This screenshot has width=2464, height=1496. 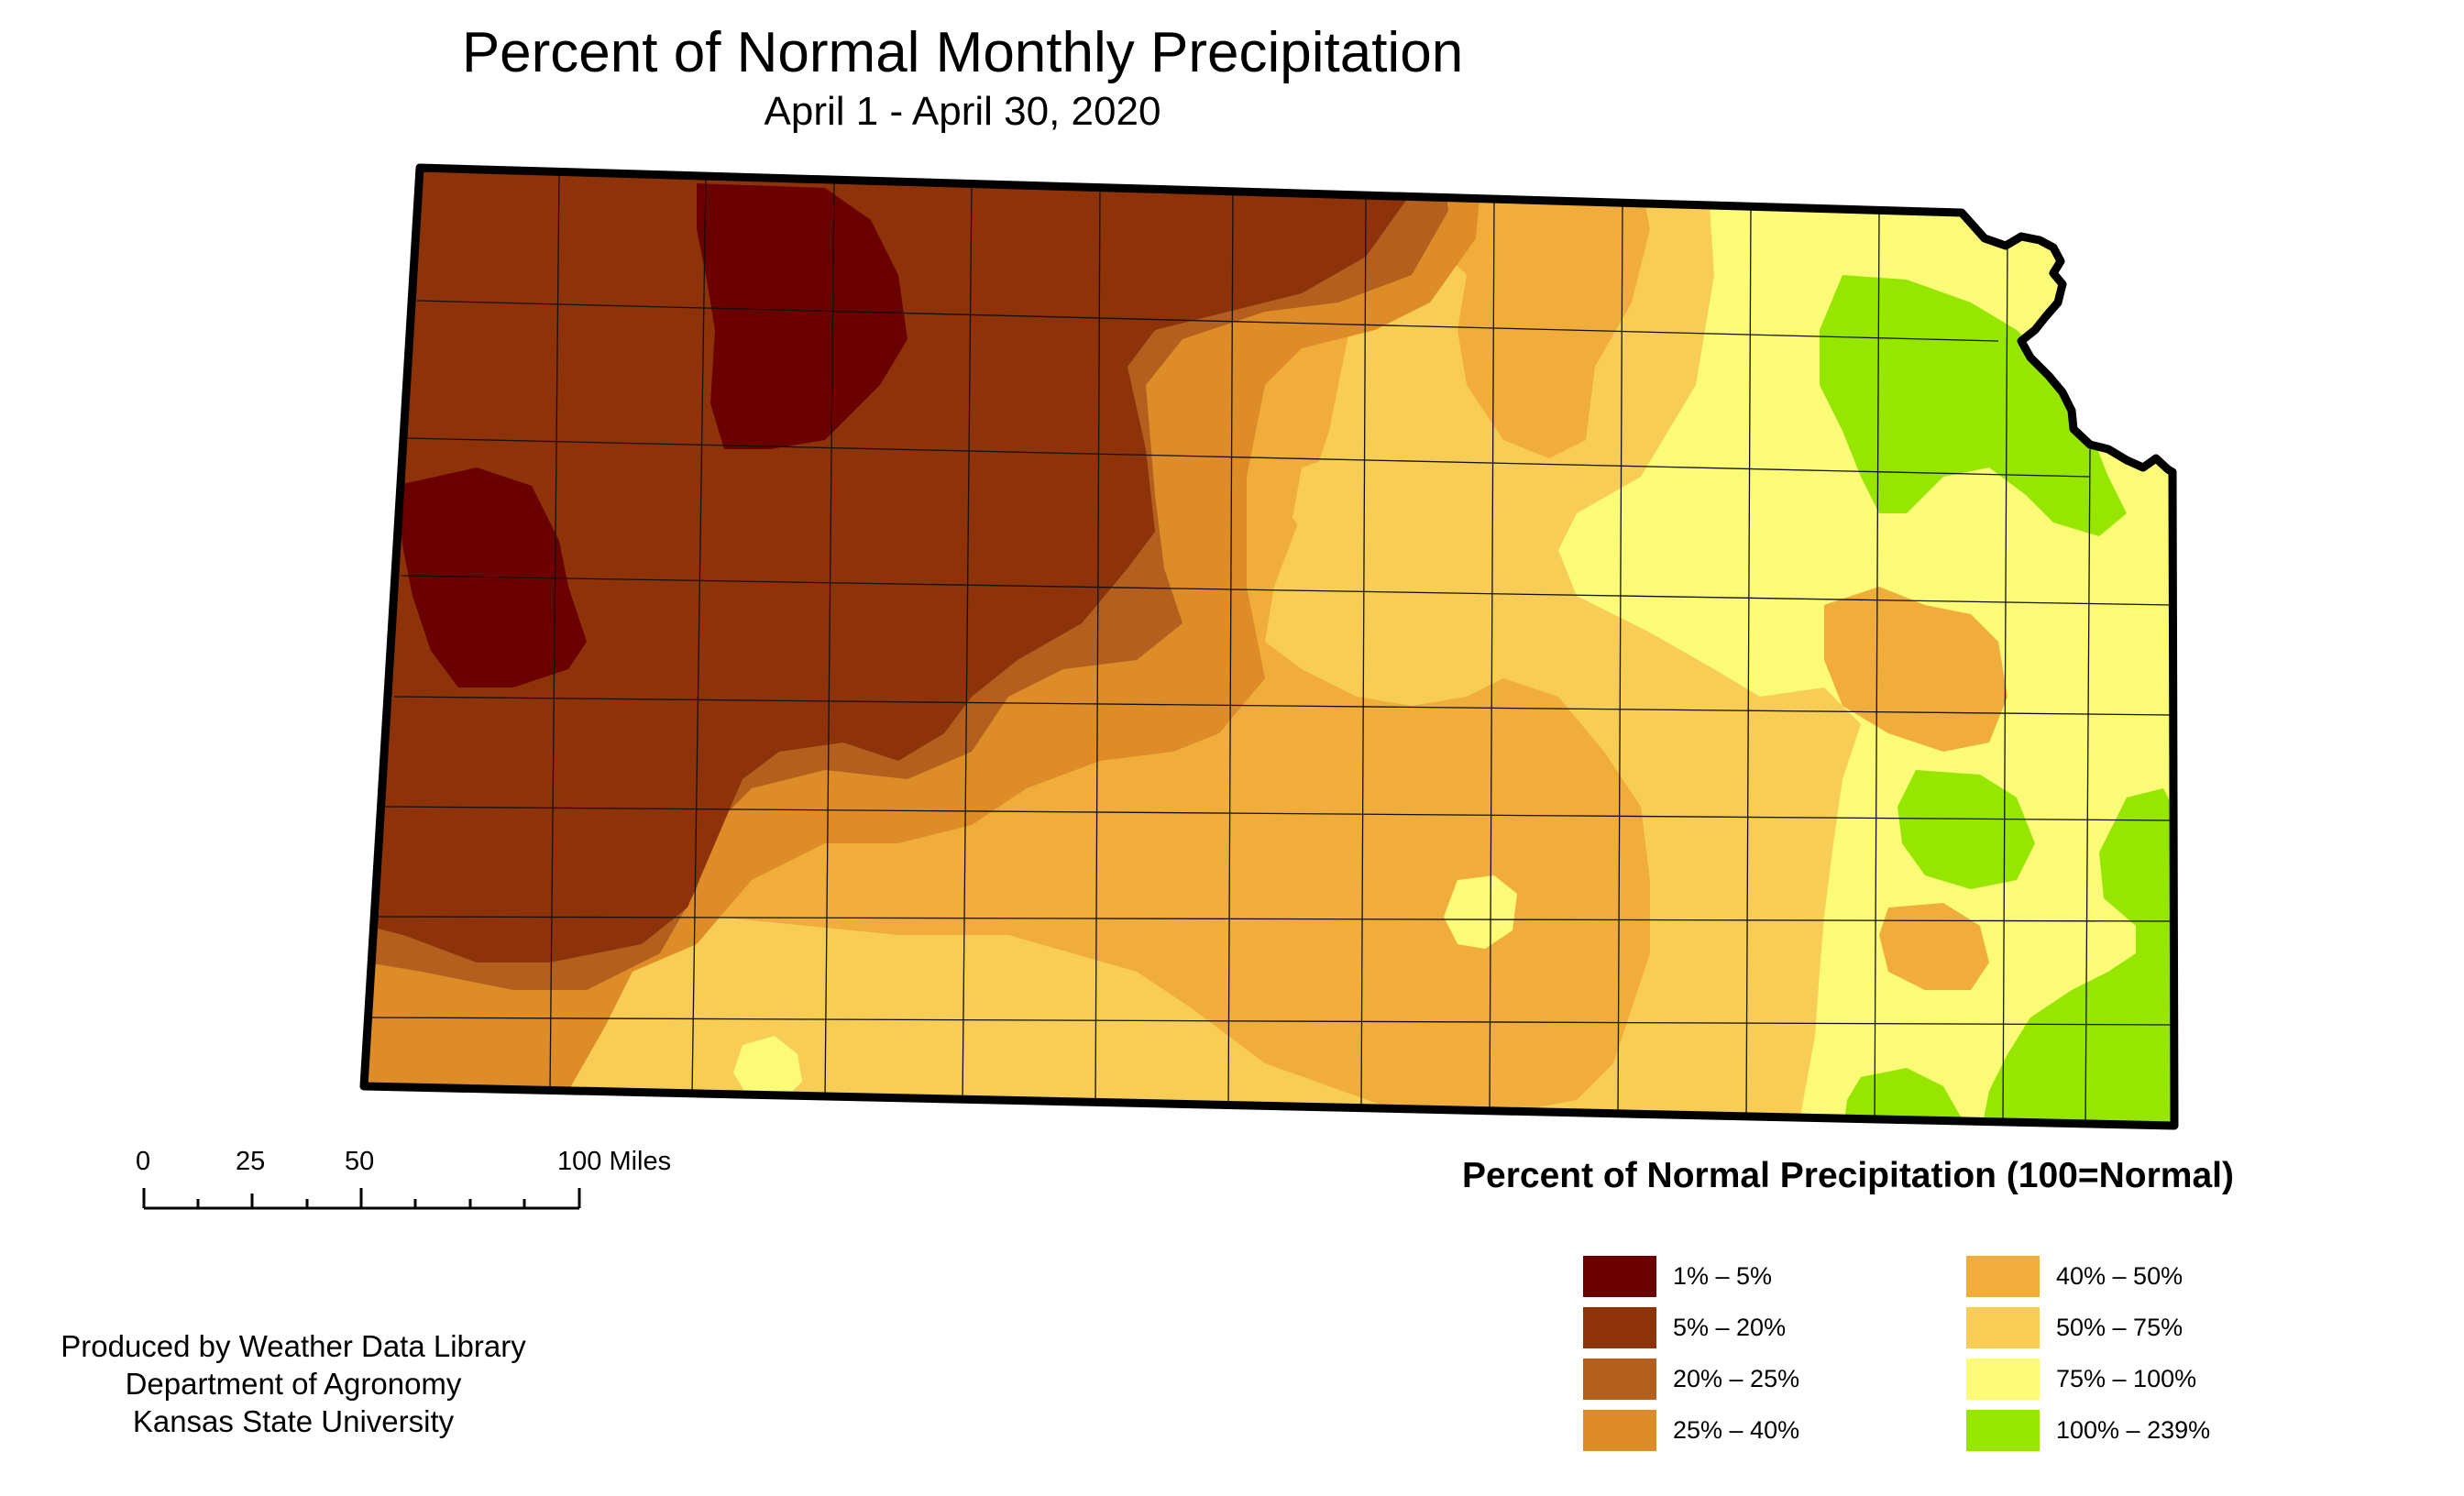 I want to click on credits-line-3: Kansas State University, so click(x=293, y=1421).